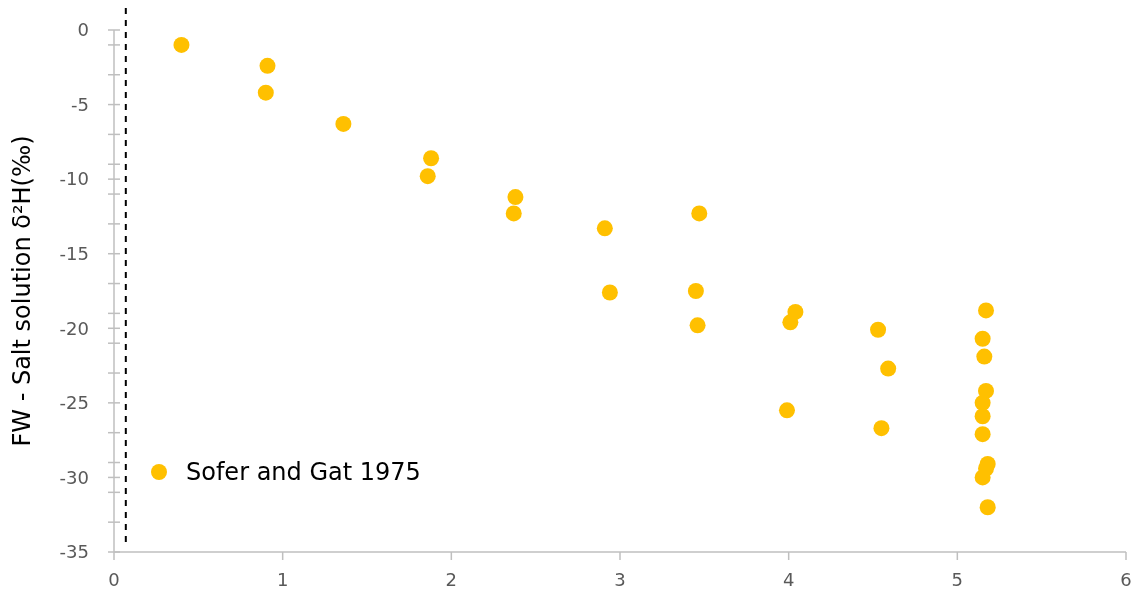 This screenshot has height=598, width=1142. What do you see at coordinates (74, 328) in the screenshot?
I see `y-tick-label: -20` at bounding box center [74, 328].